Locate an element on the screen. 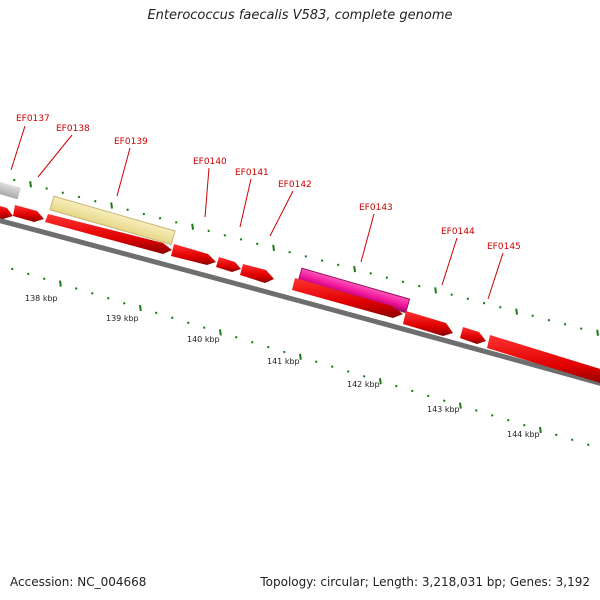 This screenshot has width=600, height=600. scale-label-139: 139 kbp is located at coordinates (122, 318).